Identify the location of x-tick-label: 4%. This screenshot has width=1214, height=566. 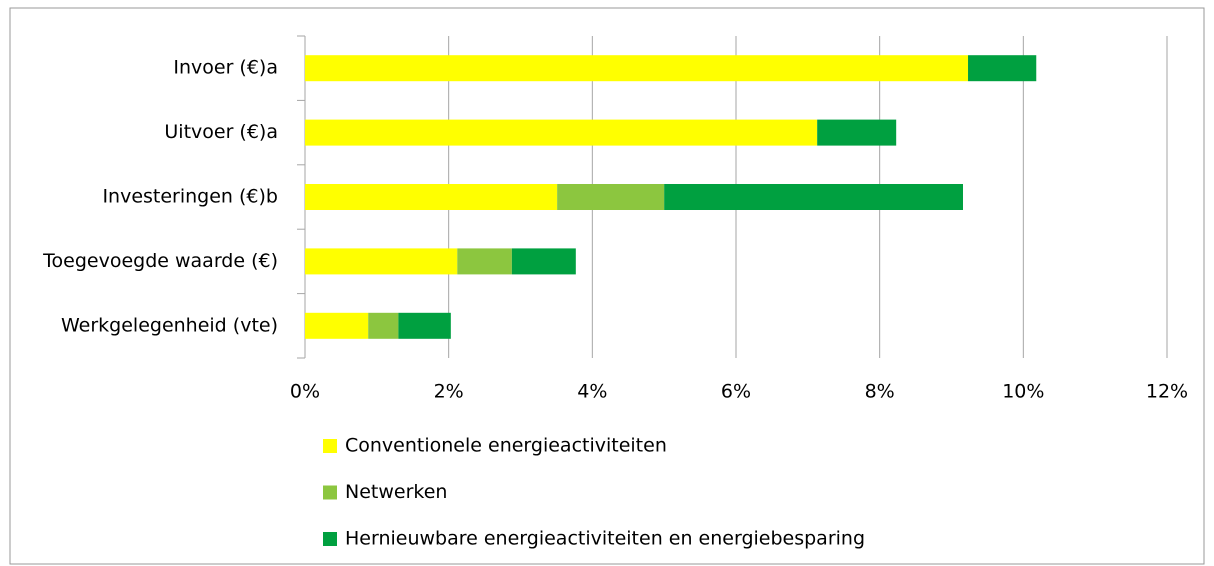
(592, 392).